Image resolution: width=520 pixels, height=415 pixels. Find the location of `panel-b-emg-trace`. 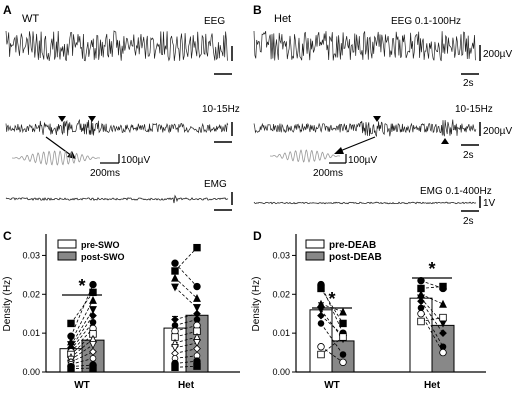

panel-b-emg-trace is located at coordinates (365, 203).